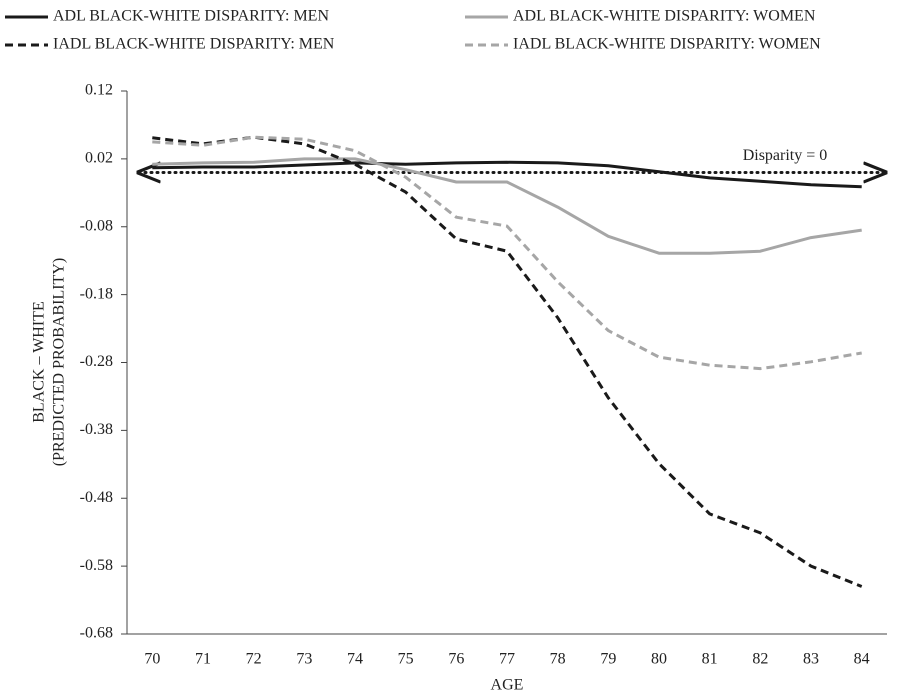 The image size is (904, 697). Describe the element at coordinates (96, 633) in the screenshot. I see `y-tick-label: -0.68` at that location.